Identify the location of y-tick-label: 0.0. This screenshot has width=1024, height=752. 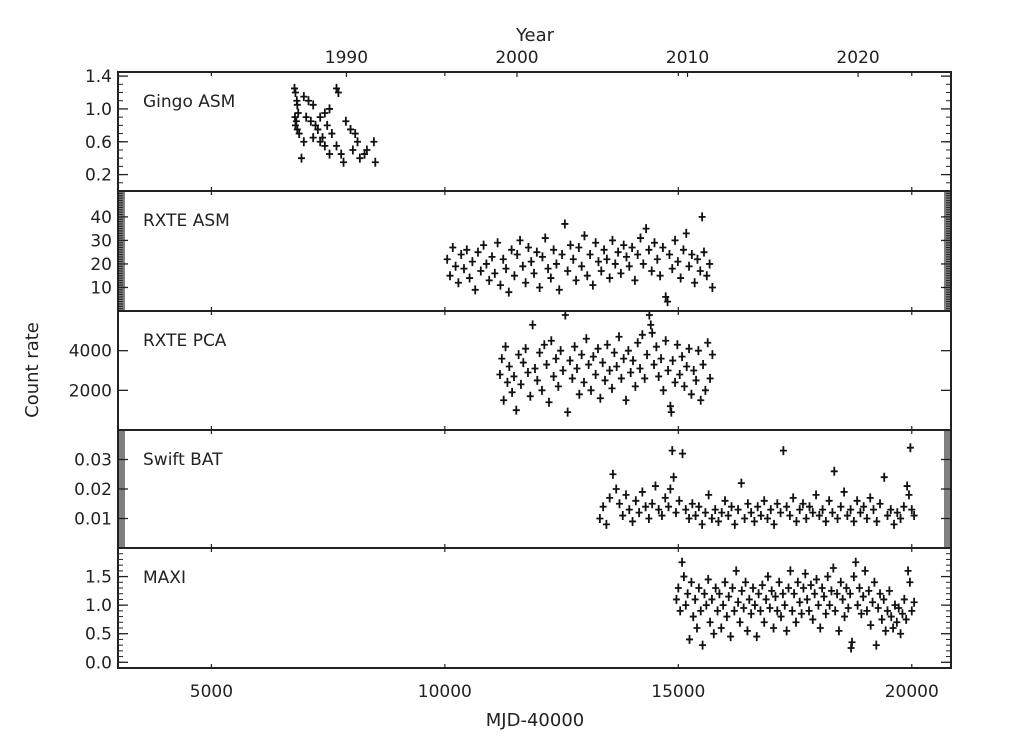
(98, 663).